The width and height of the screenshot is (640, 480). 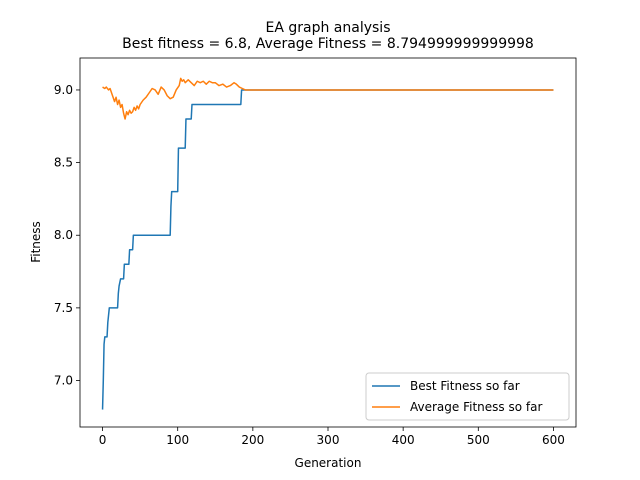 What do you see at coordinates (103, 440) in the screenshot?
I see `x-tick-label: 0` at bounding box center [103, 440].